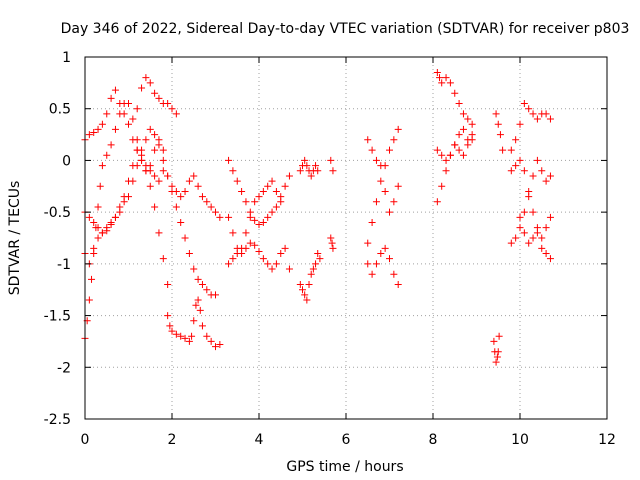  What do you see at coordinates (607, 440) in the screenshot?
I see `x-tick-label: 12` at bounding box center [607, 440].